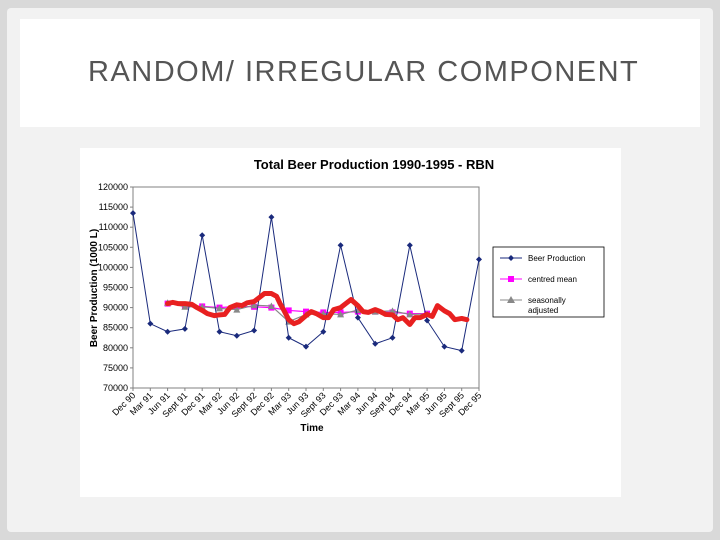 Image resolution: width=720 pixels, height=540 pixels. What do you see at coordinates (511, 279) in the screenshot?
I see `legend-centred-mean-marker` at bounding box center [511, 279].